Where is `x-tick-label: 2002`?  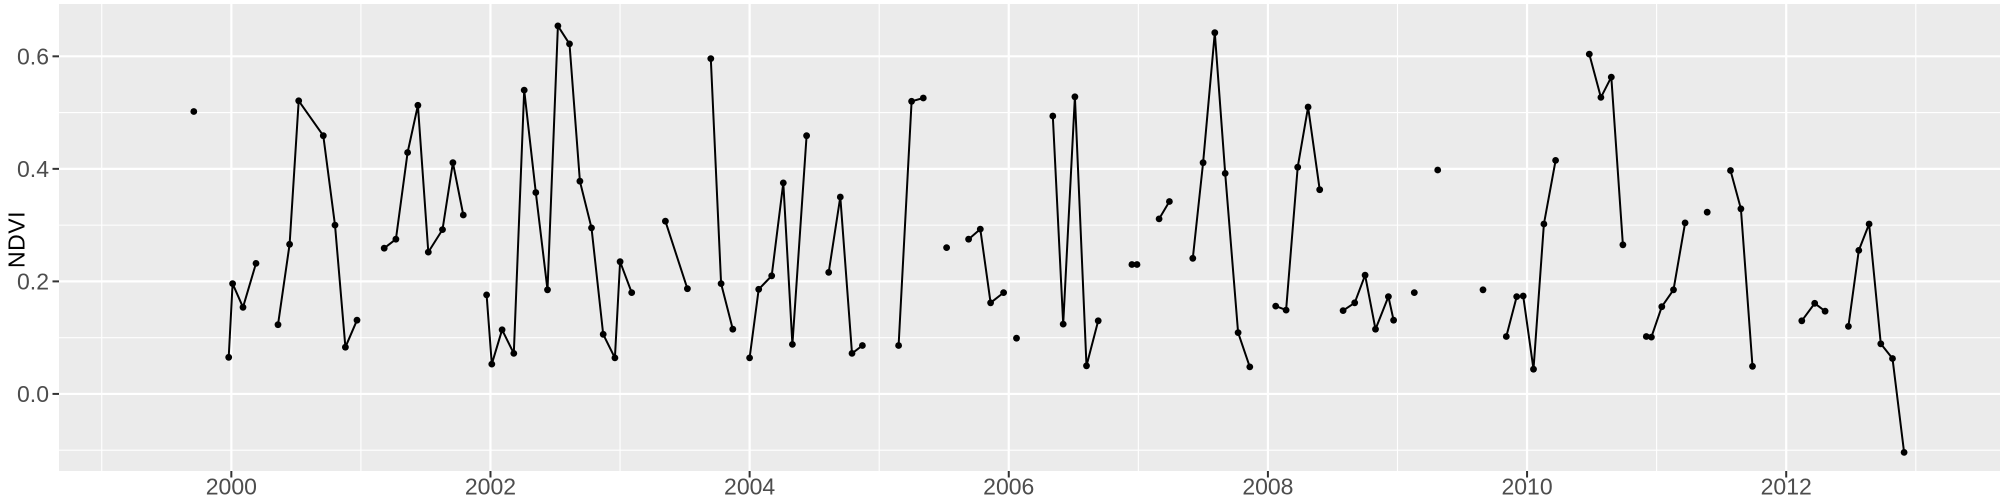 x-tick-label: 2002 is located at coordinates (490, 487).